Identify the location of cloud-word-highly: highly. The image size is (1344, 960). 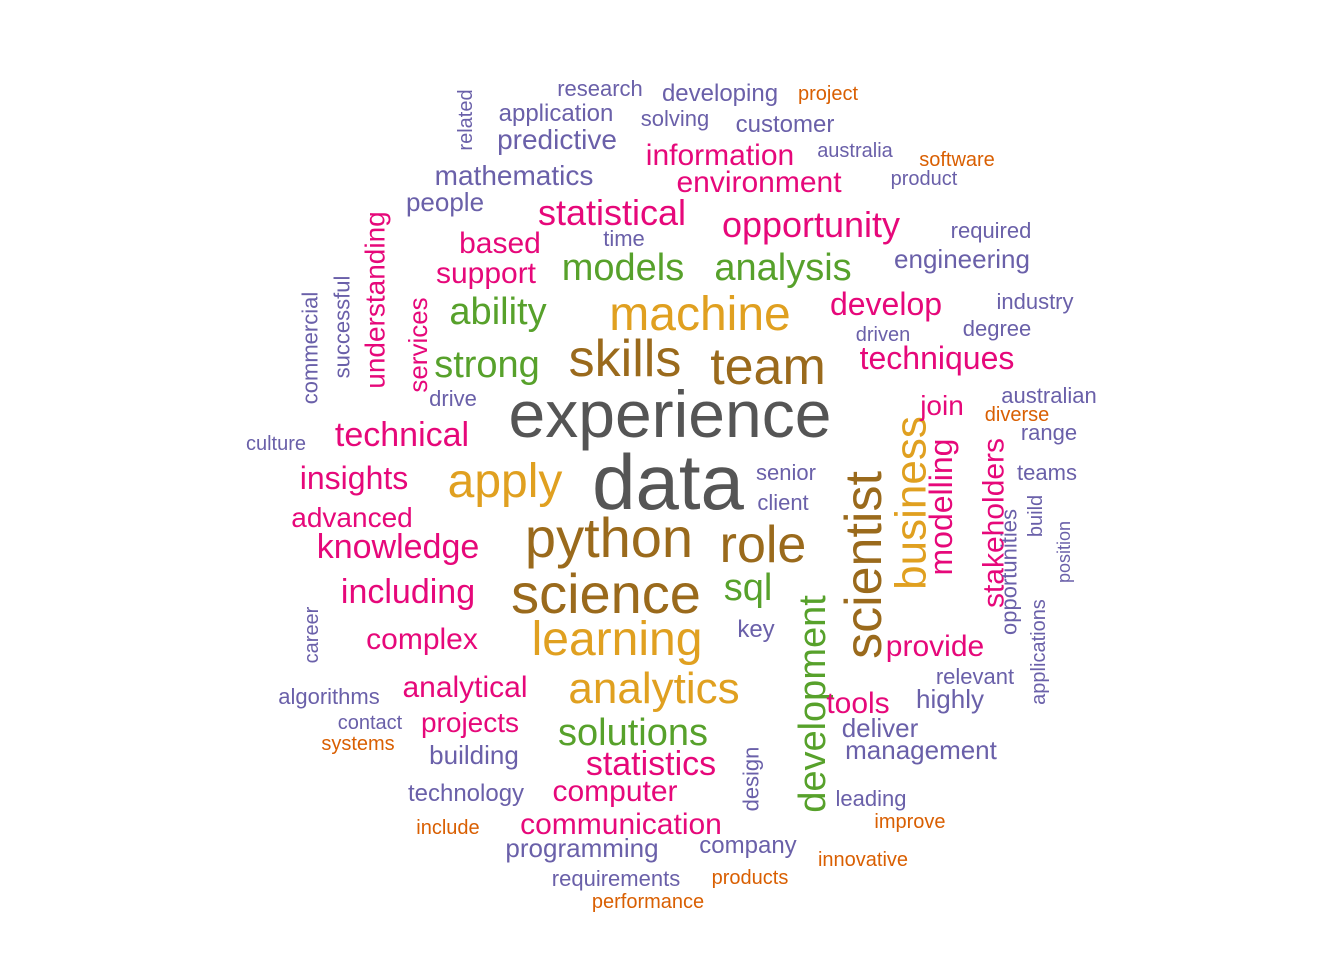
(950, 699).